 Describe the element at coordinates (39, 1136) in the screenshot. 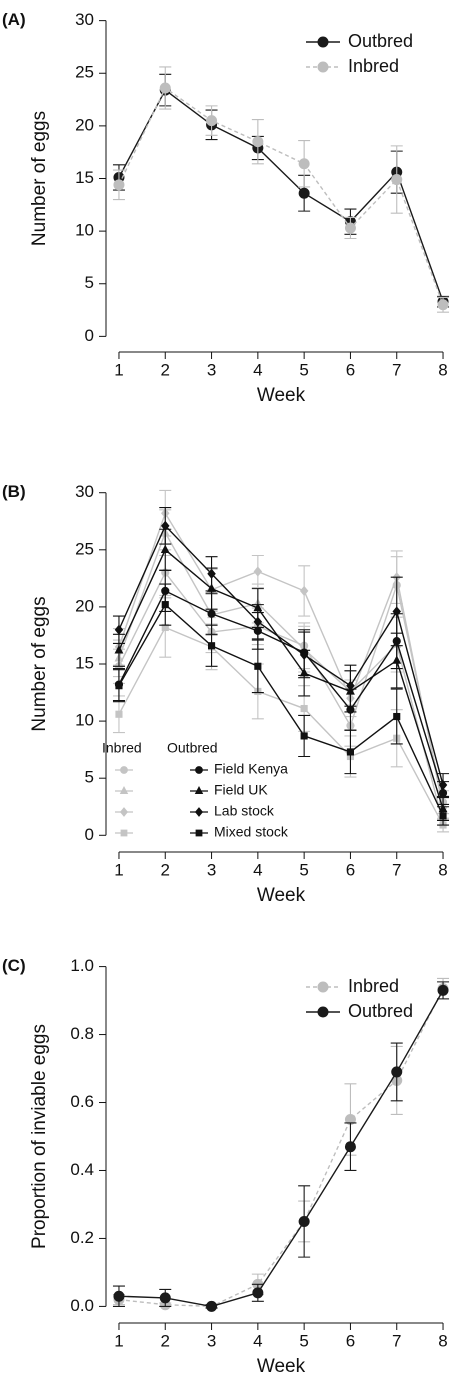

I see `y-axis-title: Proportion of inviable eggs` at that location.